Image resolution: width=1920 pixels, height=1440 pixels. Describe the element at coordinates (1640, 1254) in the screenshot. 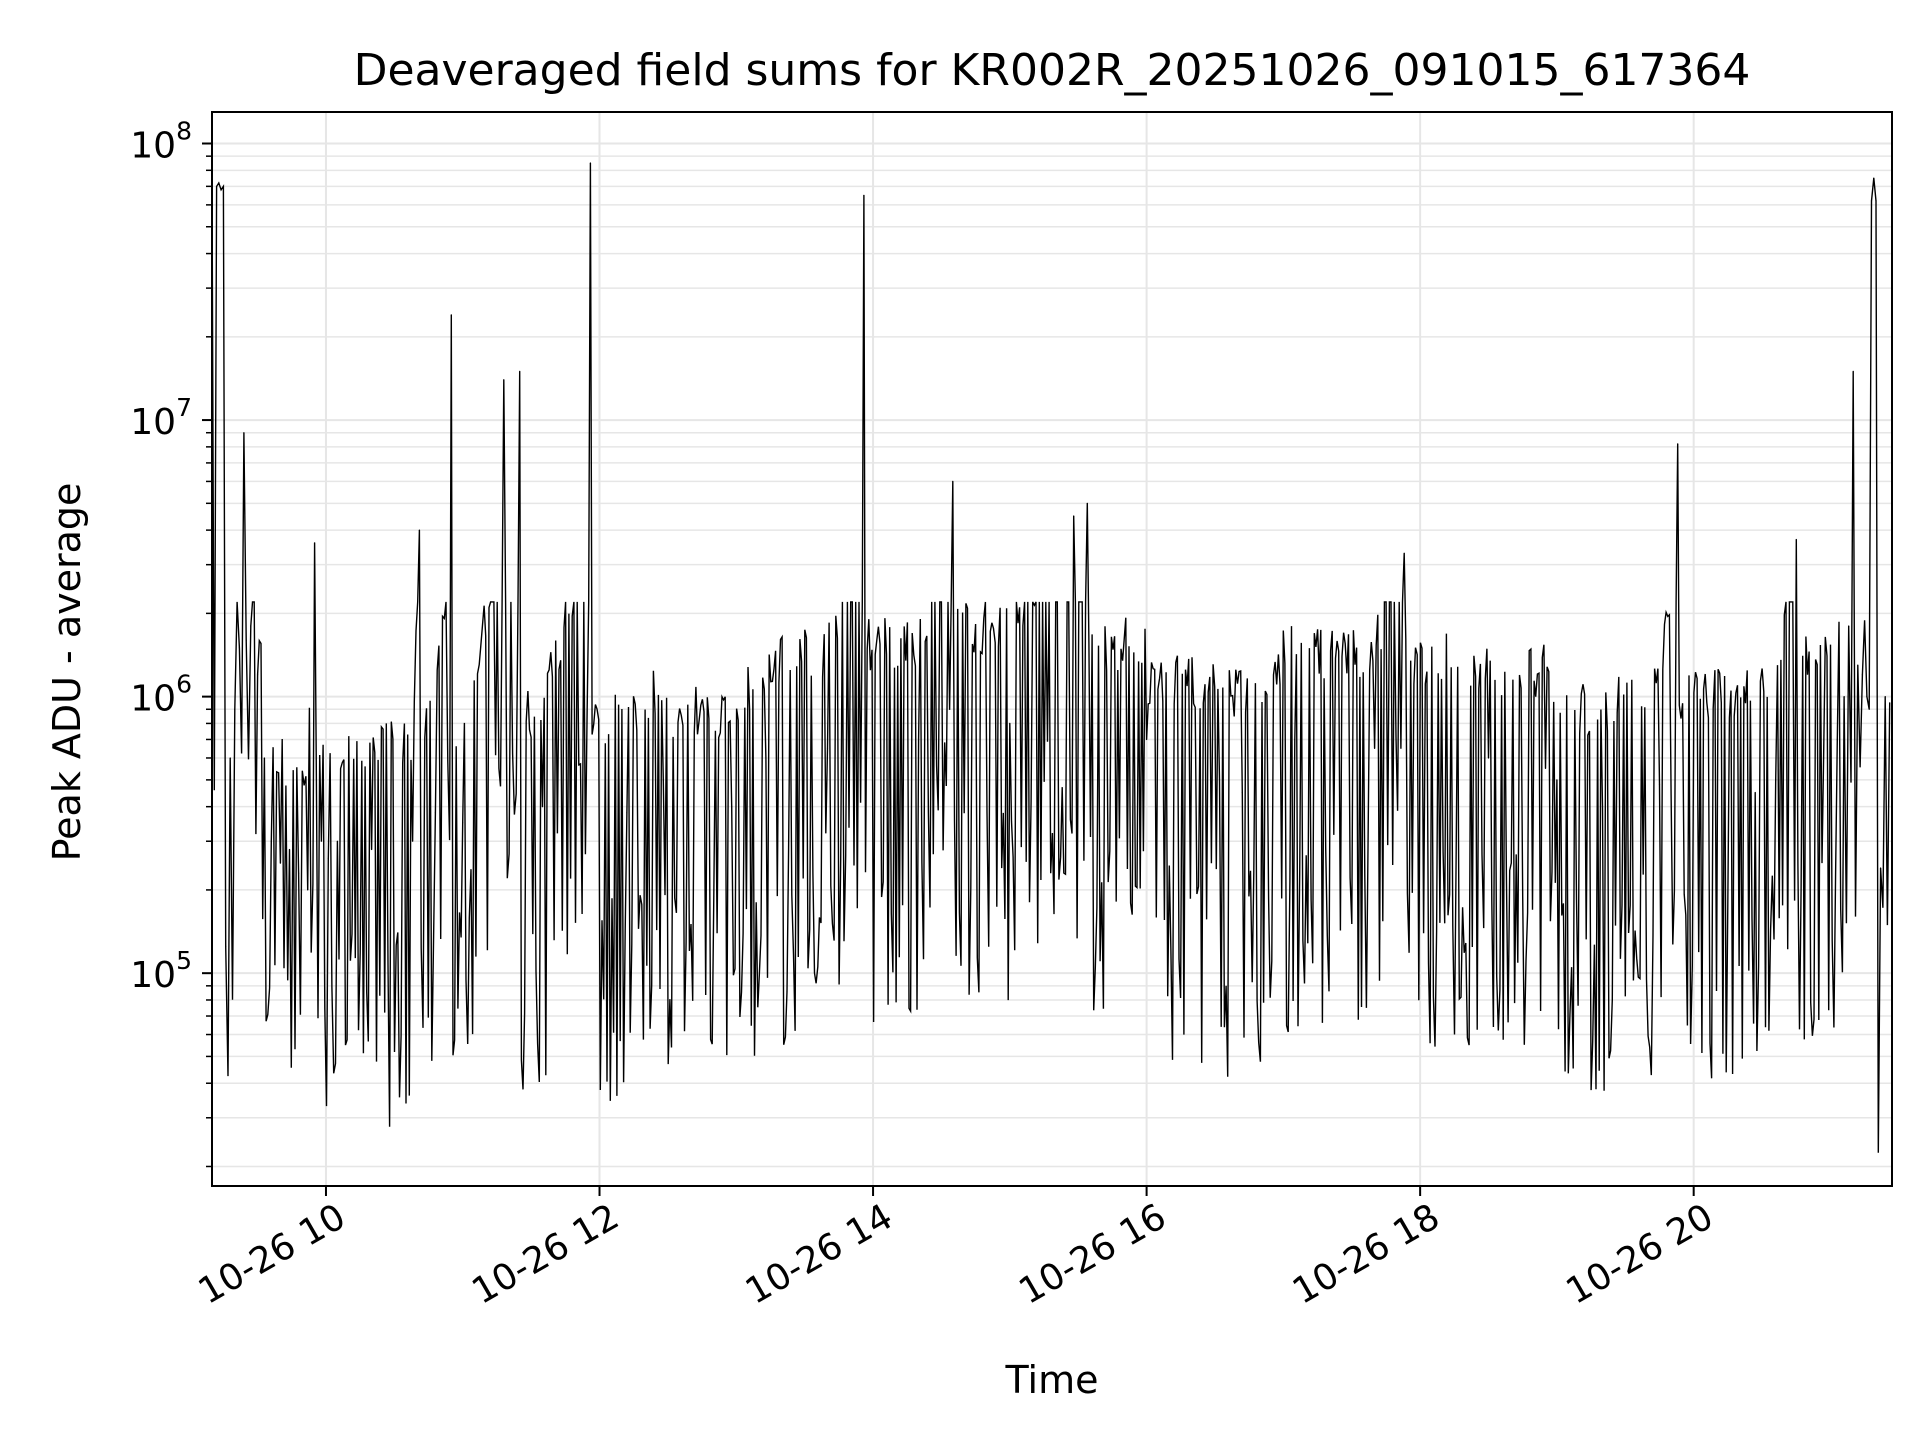

I see `x-tick-label: 10-26 20` at that location.